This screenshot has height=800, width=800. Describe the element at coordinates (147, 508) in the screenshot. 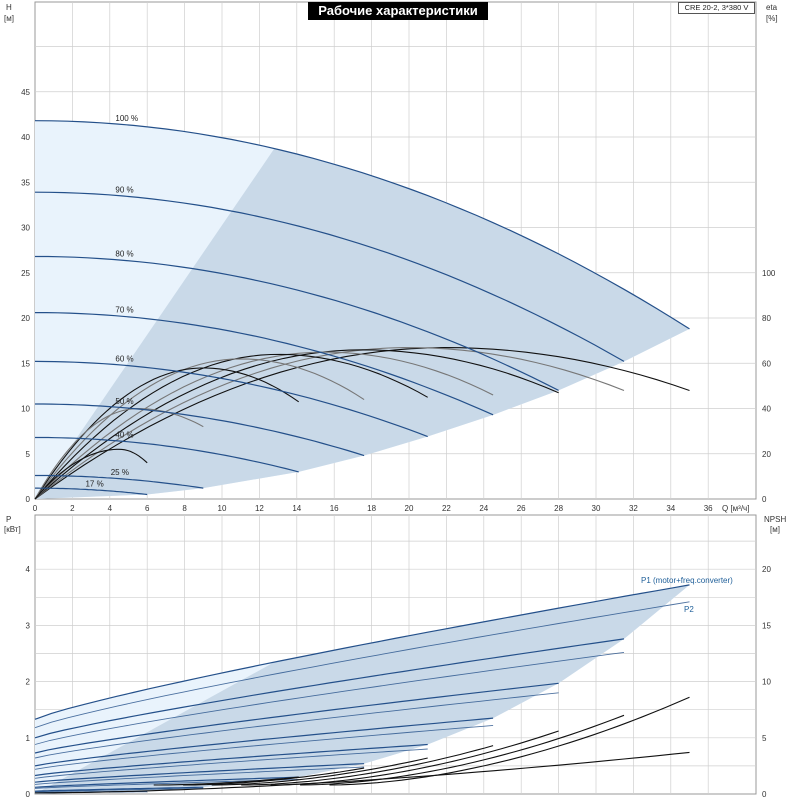

I see `x-tick-label: 6` at that location.